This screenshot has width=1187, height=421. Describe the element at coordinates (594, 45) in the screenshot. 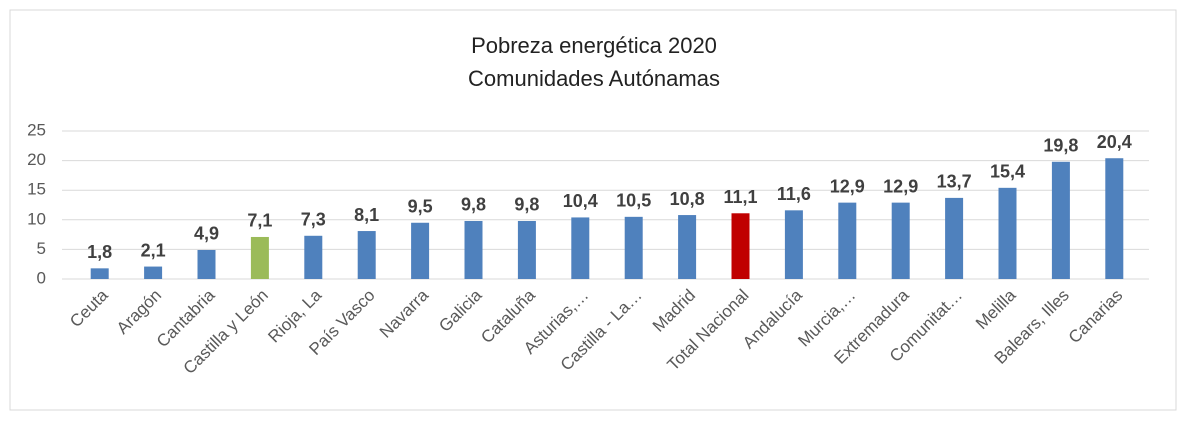

I see `chart-title: Pobreza energética 2020` at that location.